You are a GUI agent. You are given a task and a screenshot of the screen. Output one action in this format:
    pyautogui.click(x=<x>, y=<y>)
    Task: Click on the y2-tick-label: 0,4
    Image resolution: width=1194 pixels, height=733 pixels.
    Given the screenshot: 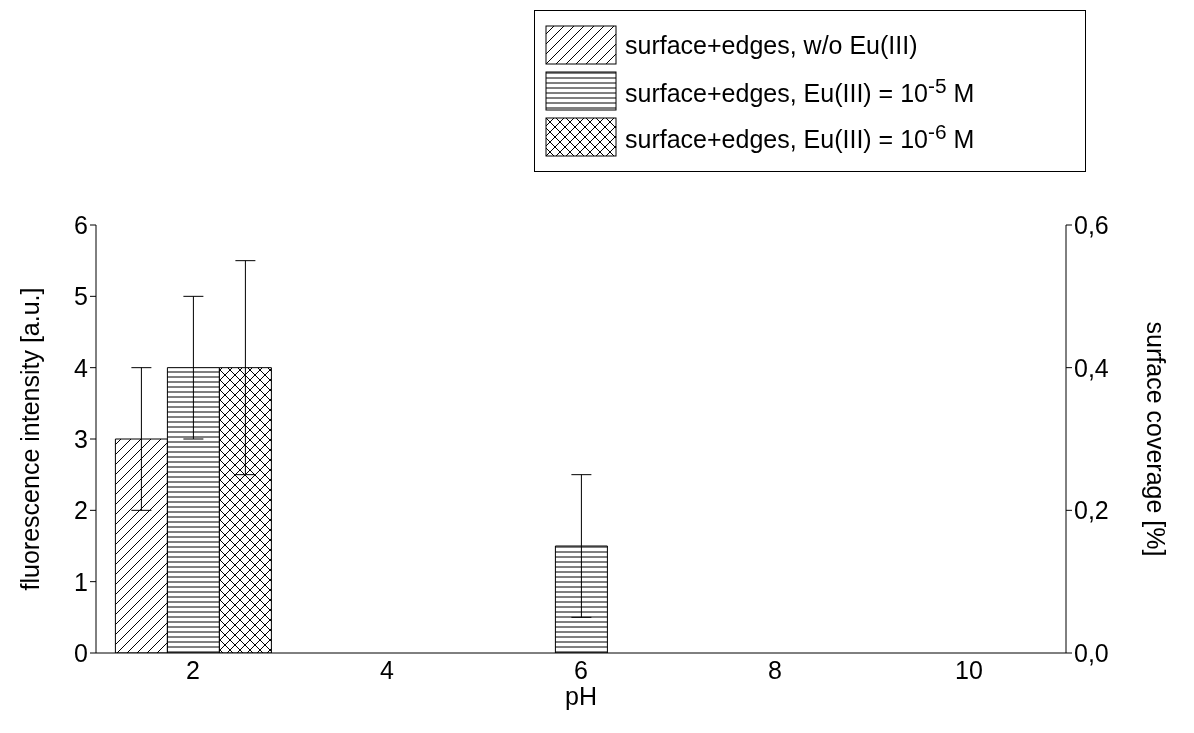 What is the action you would take?
    pyautogui.click(x=1091, y=367)
    